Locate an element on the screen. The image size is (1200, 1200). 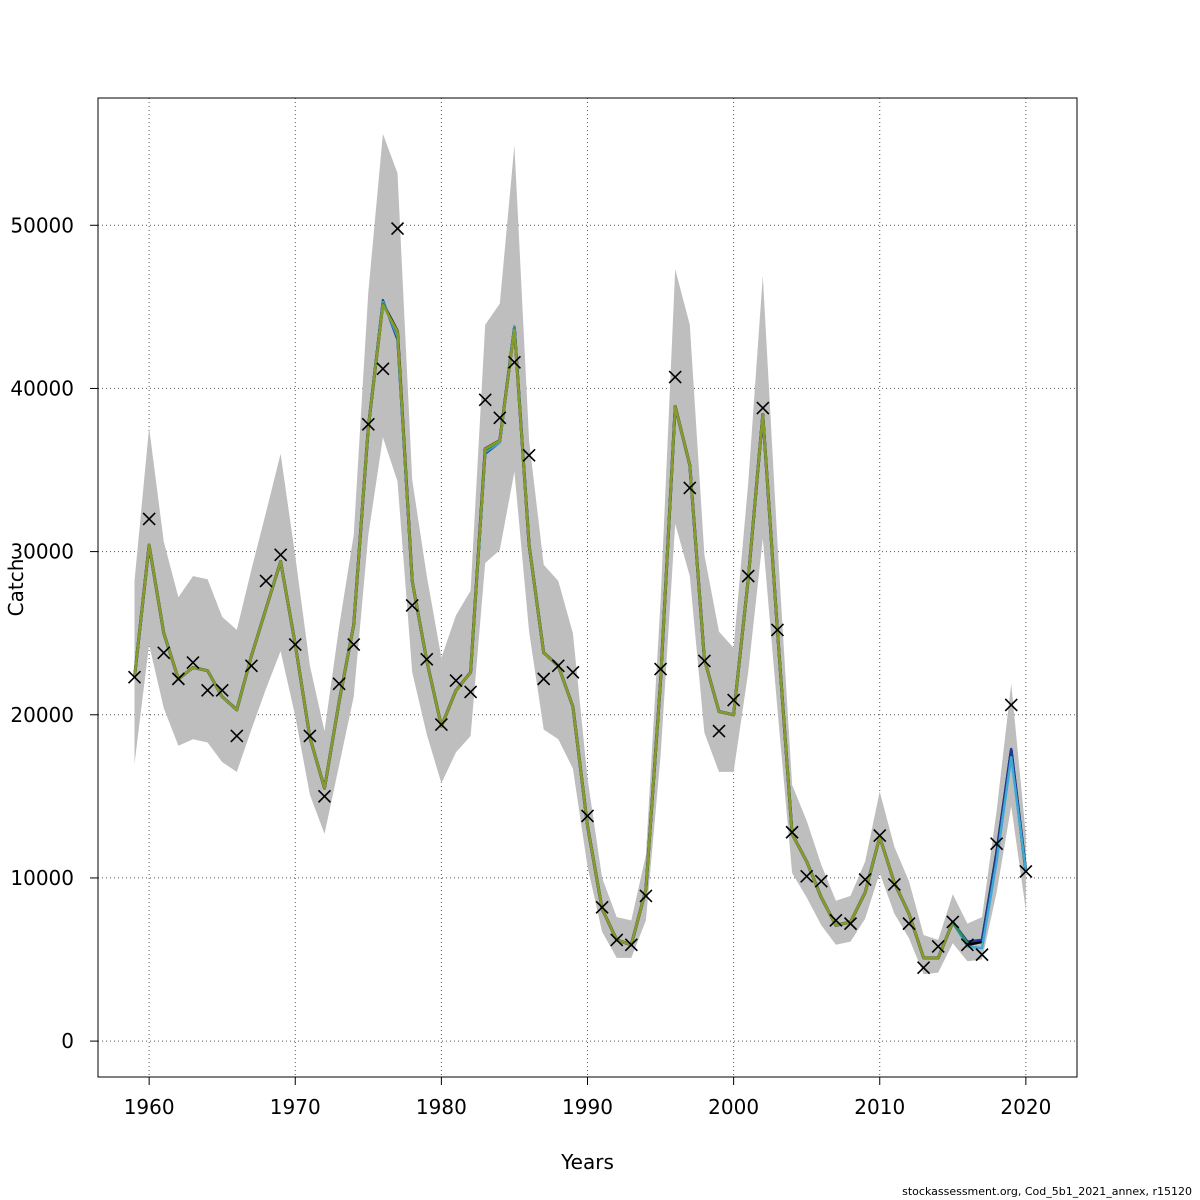
x-tick-label: 1990 is located at coordinates (587, 1107).